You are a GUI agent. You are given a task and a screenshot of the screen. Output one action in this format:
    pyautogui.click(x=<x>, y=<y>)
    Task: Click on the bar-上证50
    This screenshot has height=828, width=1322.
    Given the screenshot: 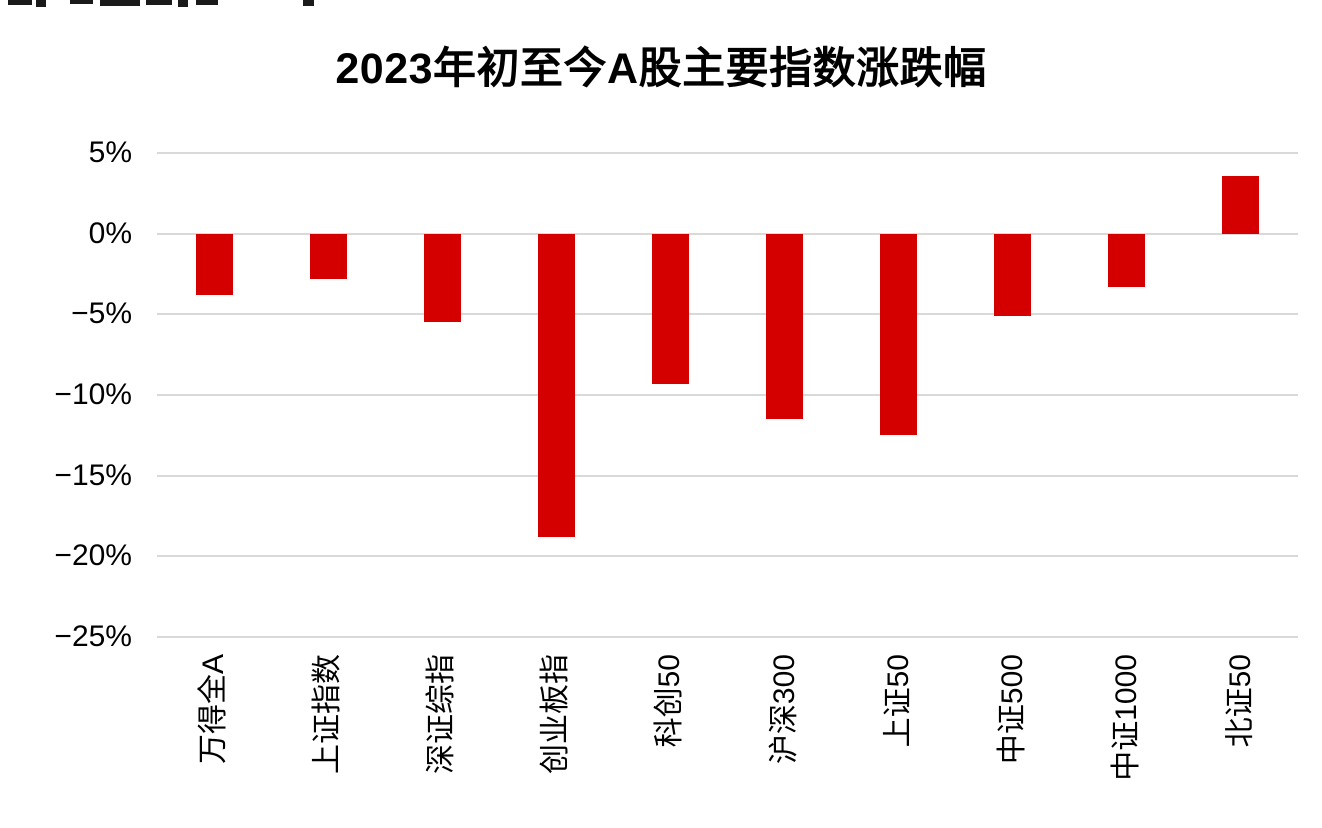 What is the action you would take?
    pyautogui.click(x=899, y=334)
    